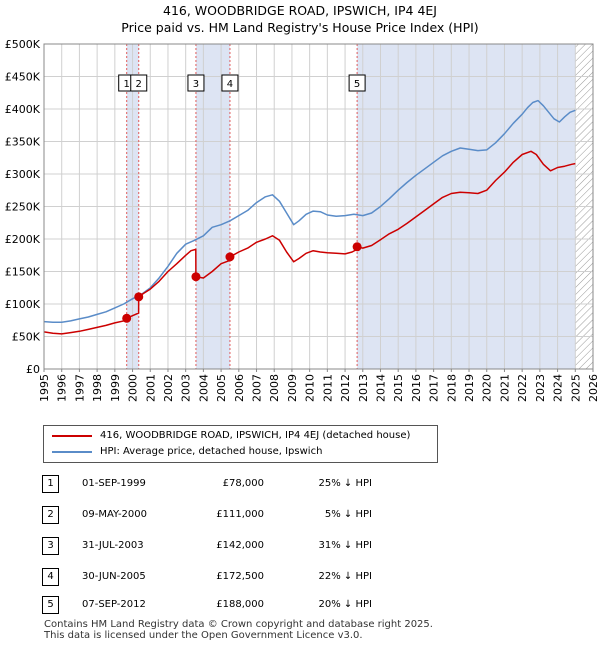  Describe the element at coordinates (274, 388) in the screenshot. I see `x-tick-label: 2008` at that location.